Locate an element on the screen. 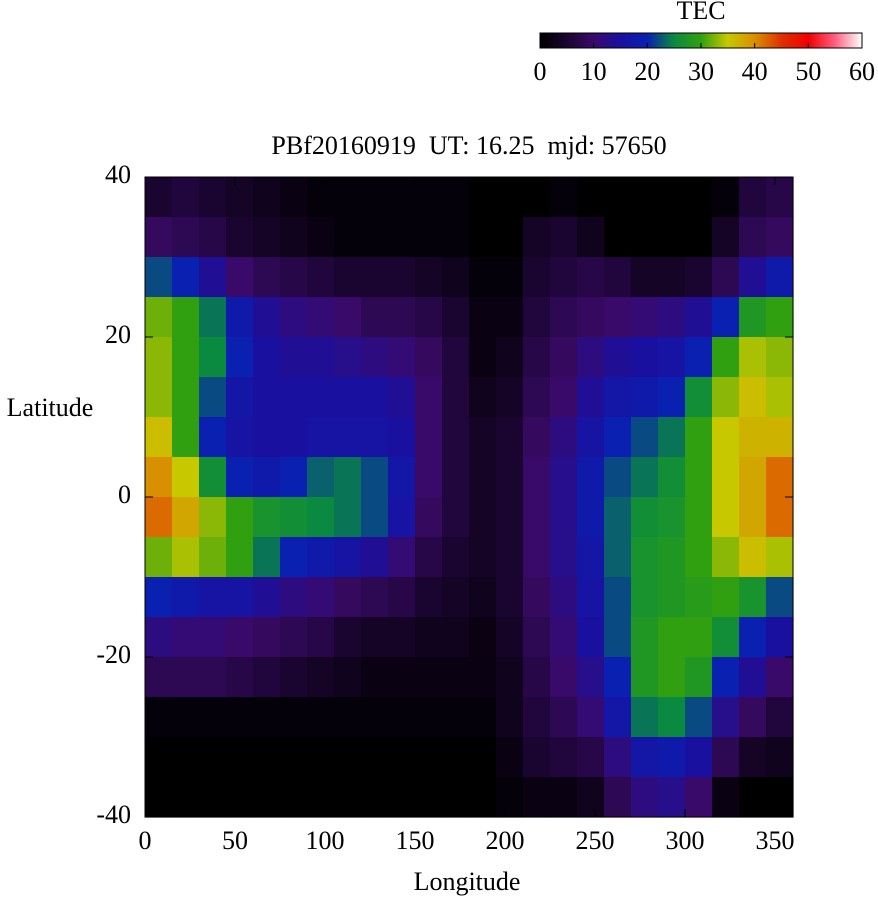 The width and height of the screenshot is (878, 900). colorbar-tick-label: 30 is located at coordinates (701, 71).